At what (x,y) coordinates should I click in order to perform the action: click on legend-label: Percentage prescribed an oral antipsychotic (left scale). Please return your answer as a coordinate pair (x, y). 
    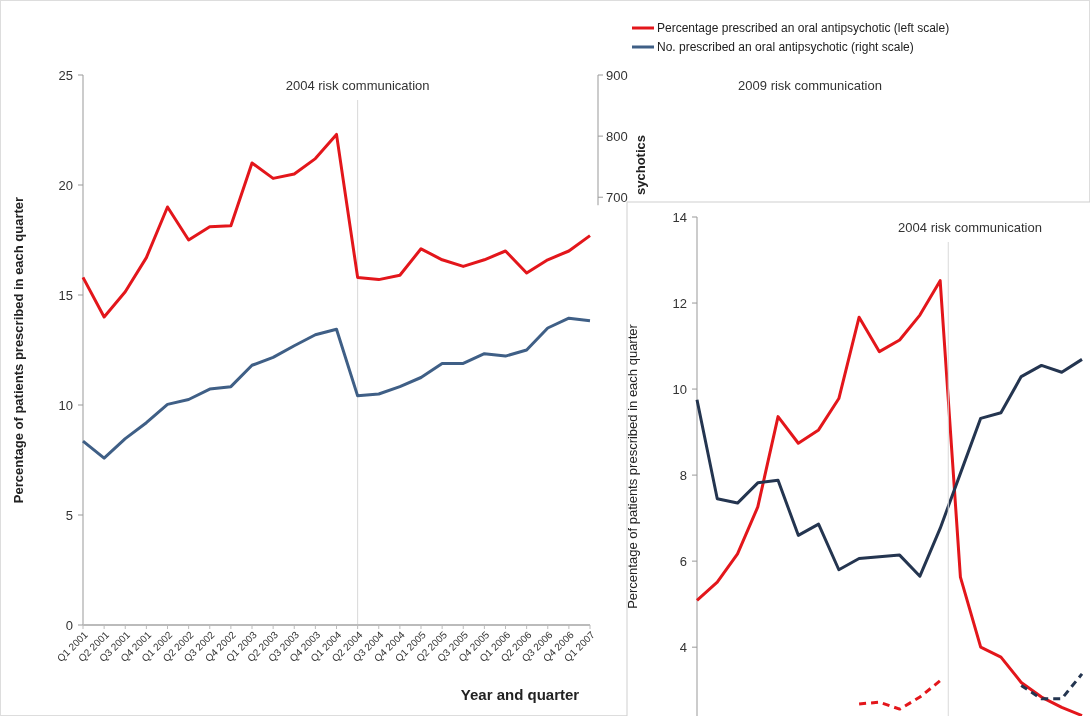
    Looking at the image, I should click on (803, 28).